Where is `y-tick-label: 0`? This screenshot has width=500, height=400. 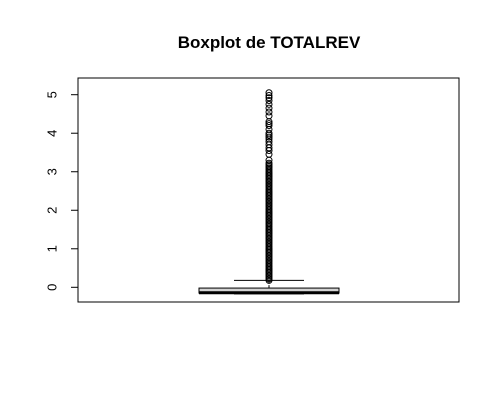
y-tick-label: 0 is located at coordinates (52, 287).